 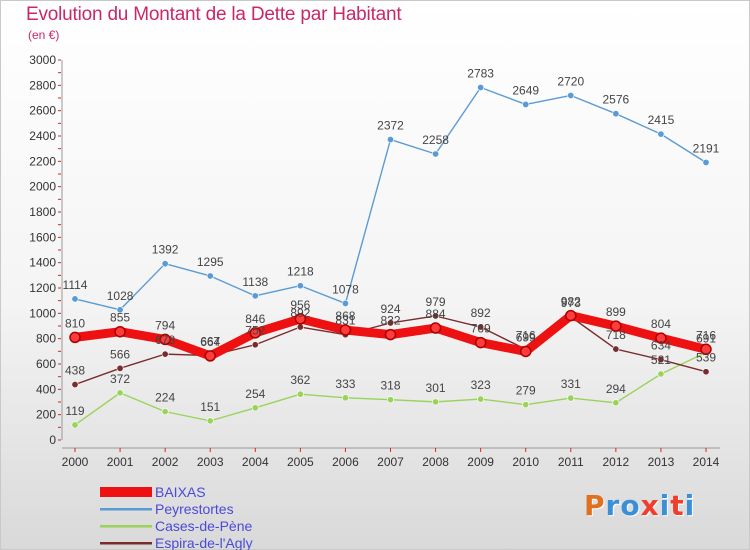 I want to click on x-tick-label: 2006, so click(x=345, y=462).